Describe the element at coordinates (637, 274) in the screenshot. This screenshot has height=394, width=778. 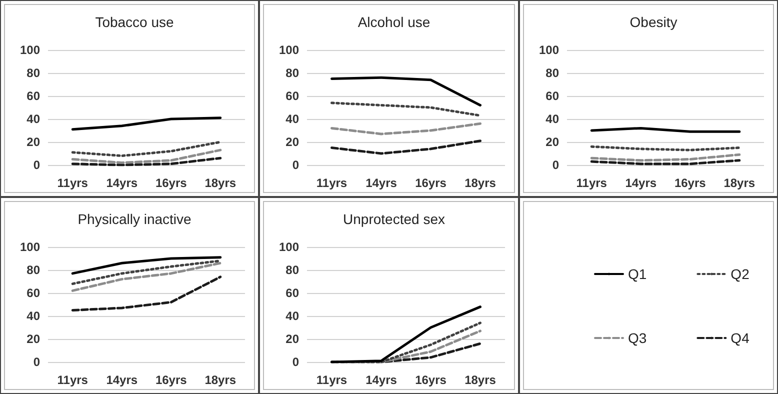
I see `legend-label: Q1` at that location.